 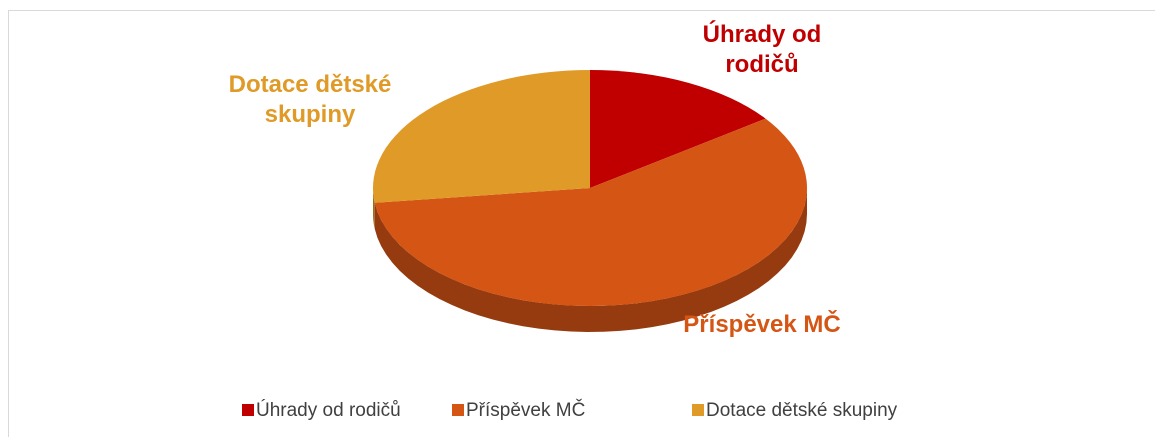 What do you see at coordinates (762, 49) in the screenshot?
I see `data-label: Úhrady od rodičů` at bounding box center [762, 49].